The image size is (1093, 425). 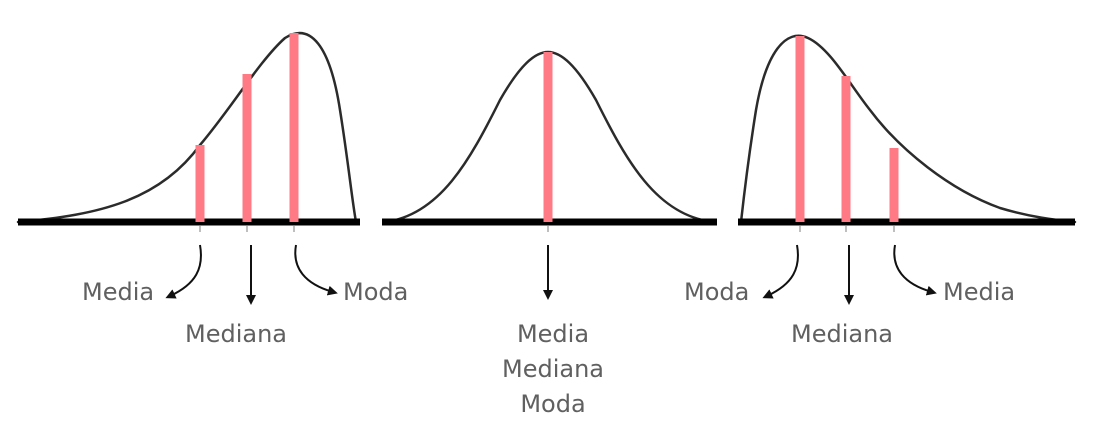 What do you see at coordinates (553, 369) in the screenshot?
I see `center-mediana-label: Mediana` at bounding box center [553, 369].